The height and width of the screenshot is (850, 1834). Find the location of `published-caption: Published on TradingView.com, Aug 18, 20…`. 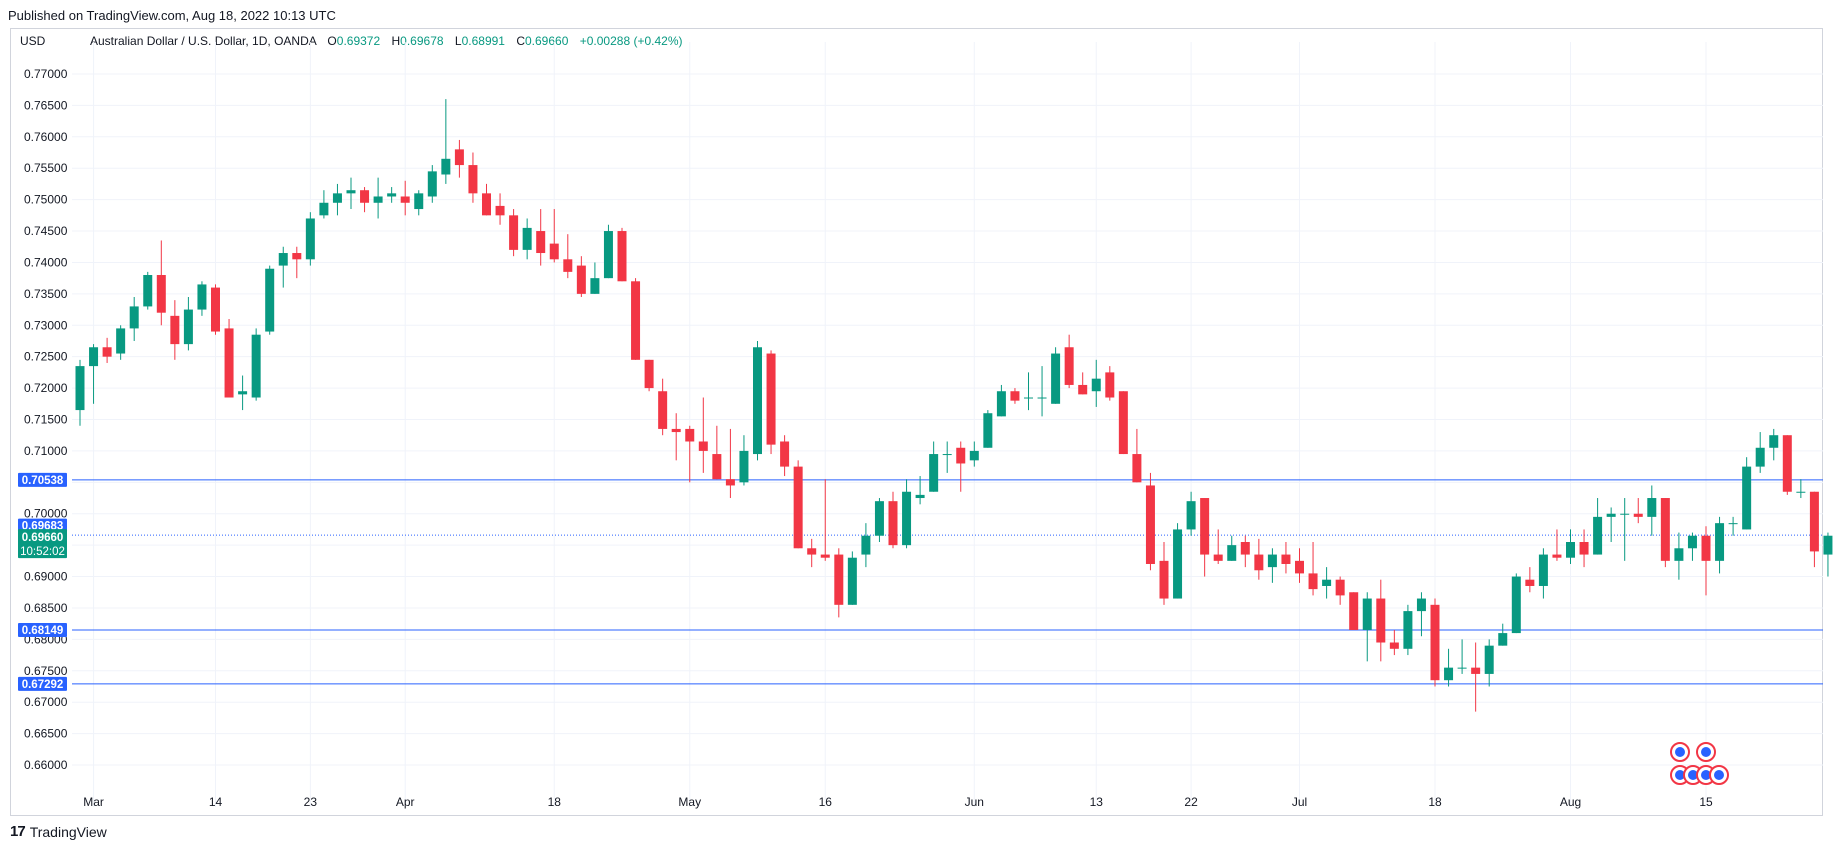

published-caption: Published on TradingView.com, Aug 18, 20… is located at coordinates (172, 15).